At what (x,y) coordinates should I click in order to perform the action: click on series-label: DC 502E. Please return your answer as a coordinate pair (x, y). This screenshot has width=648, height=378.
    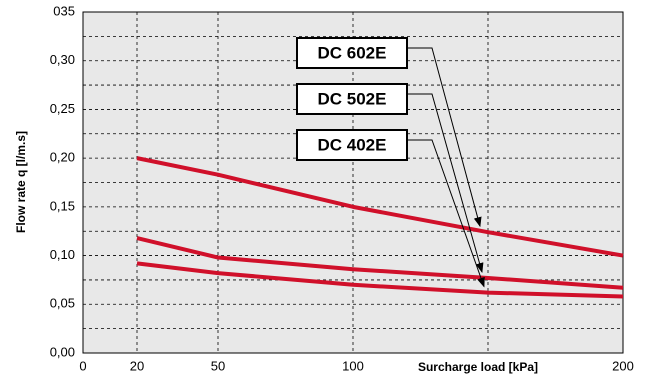
    Looking at the image, I should click on (352, 98).